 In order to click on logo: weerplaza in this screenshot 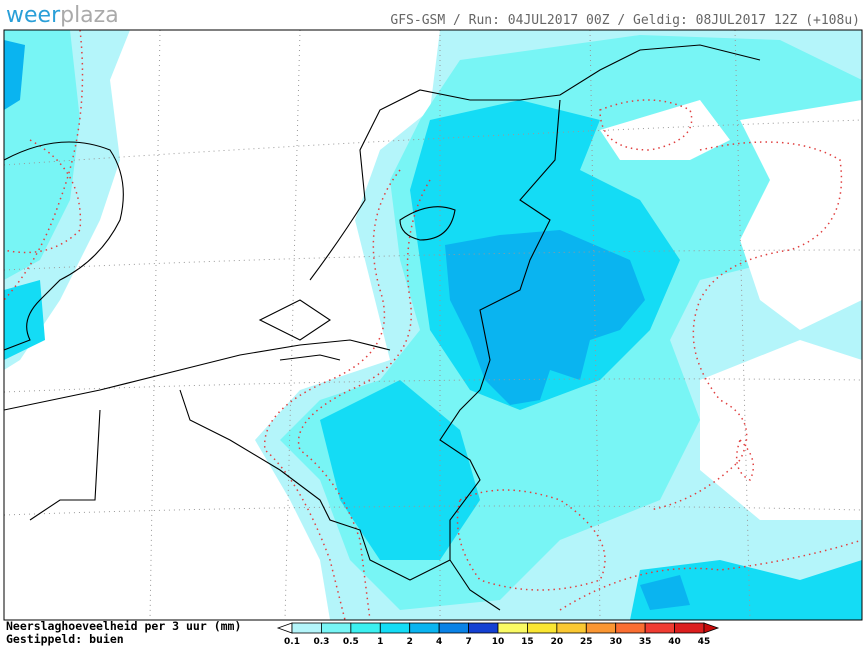, I will do `click(62, 15)`.